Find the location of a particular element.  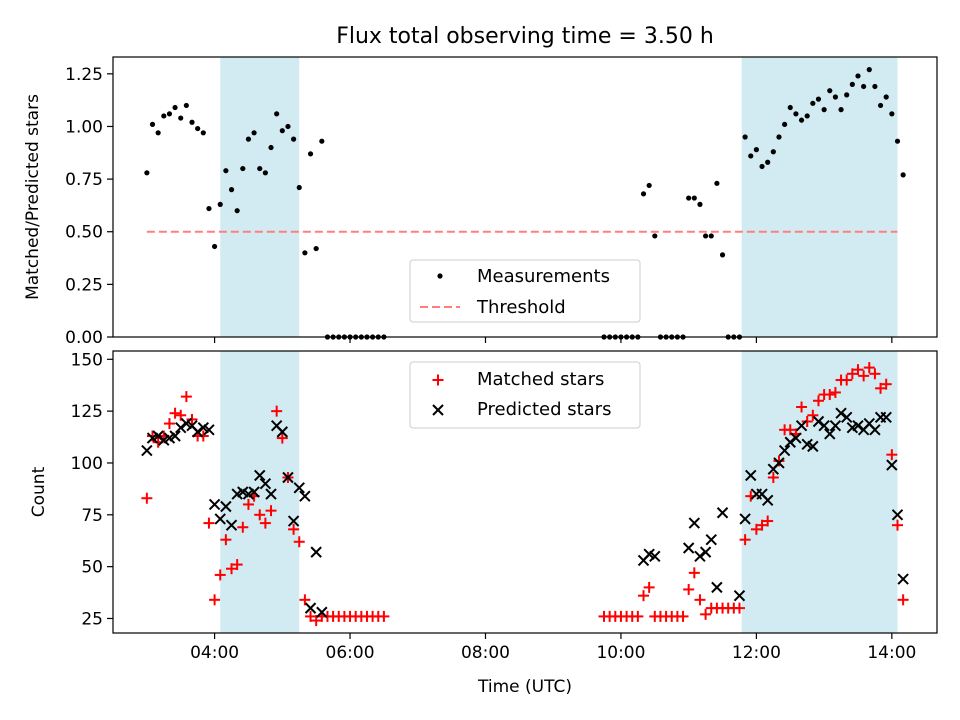

top-legend-frame is located at coordinates (525, 291).